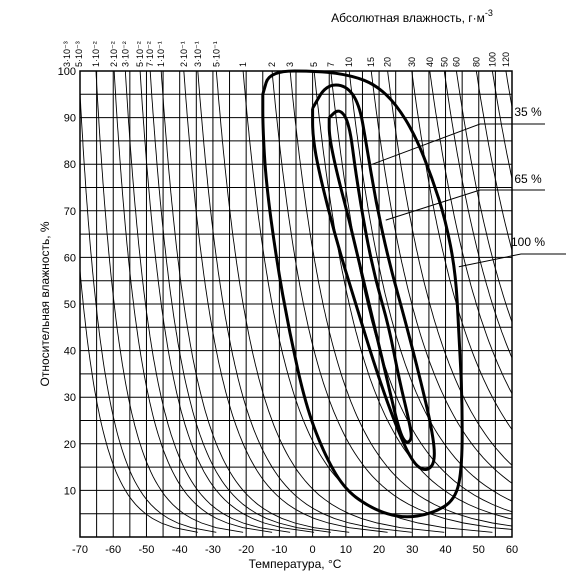 The width and height of the screenshot is (566, 574). What do you see at coordinates (314, 64) in the screenshot?
I see `abs-humidity-tick-label: 5` at bounding box center [314, 64].